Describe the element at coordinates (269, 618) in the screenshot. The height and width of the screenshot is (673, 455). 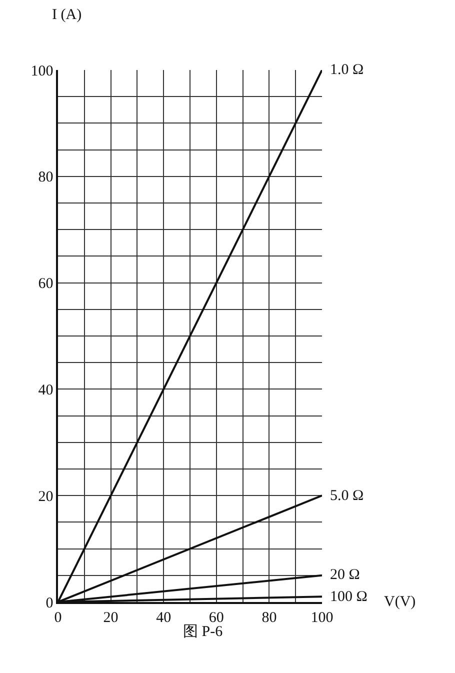
I see `x-tick-label: 80` at that location.